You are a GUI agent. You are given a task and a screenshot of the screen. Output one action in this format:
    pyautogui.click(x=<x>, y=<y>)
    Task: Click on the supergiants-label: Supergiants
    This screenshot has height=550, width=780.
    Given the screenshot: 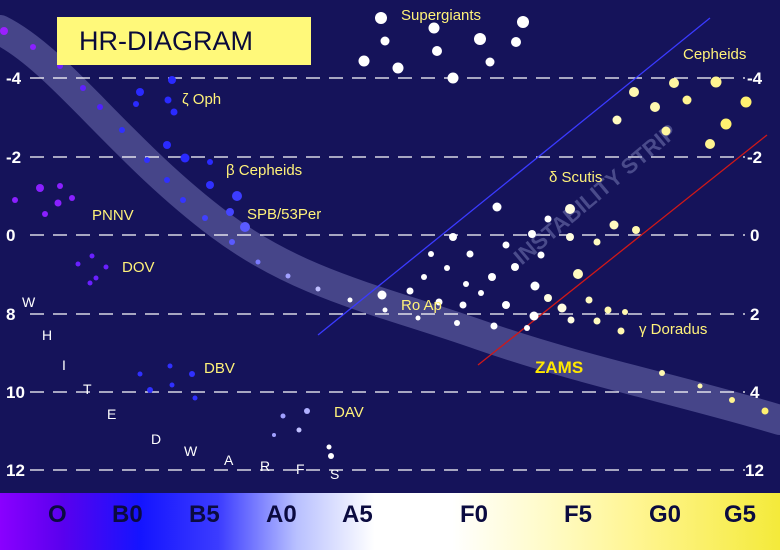 What is the action you would take?
    pyautogui.click(x=441, y=15)
    